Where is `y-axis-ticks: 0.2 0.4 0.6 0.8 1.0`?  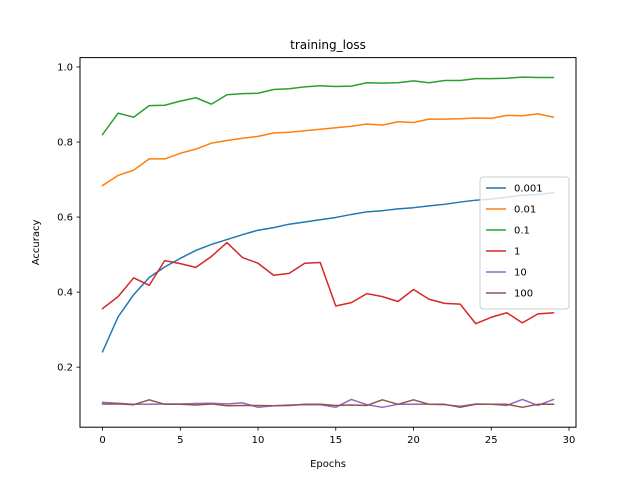 y-axis-ticks: 0.2 0.4 0.6 0.8 1.0 is located at coordinates (68, 218).